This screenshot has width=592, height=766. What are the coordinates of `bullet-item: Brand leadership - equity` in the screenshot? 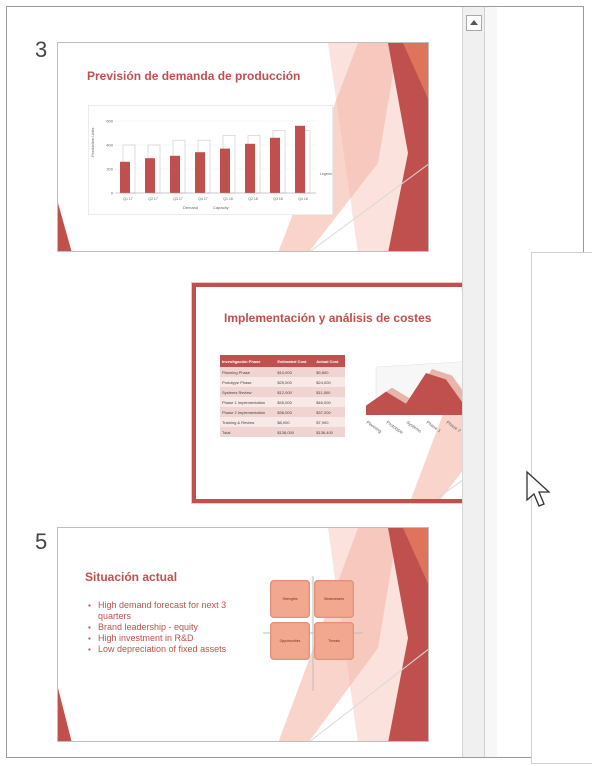 It's located at (173, 627).